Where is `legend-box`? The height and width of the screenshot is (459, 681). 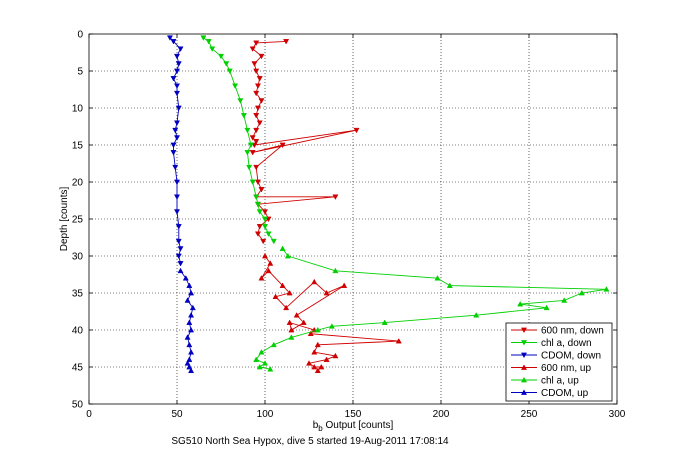
legend-box is located at coordinates (559, 362).